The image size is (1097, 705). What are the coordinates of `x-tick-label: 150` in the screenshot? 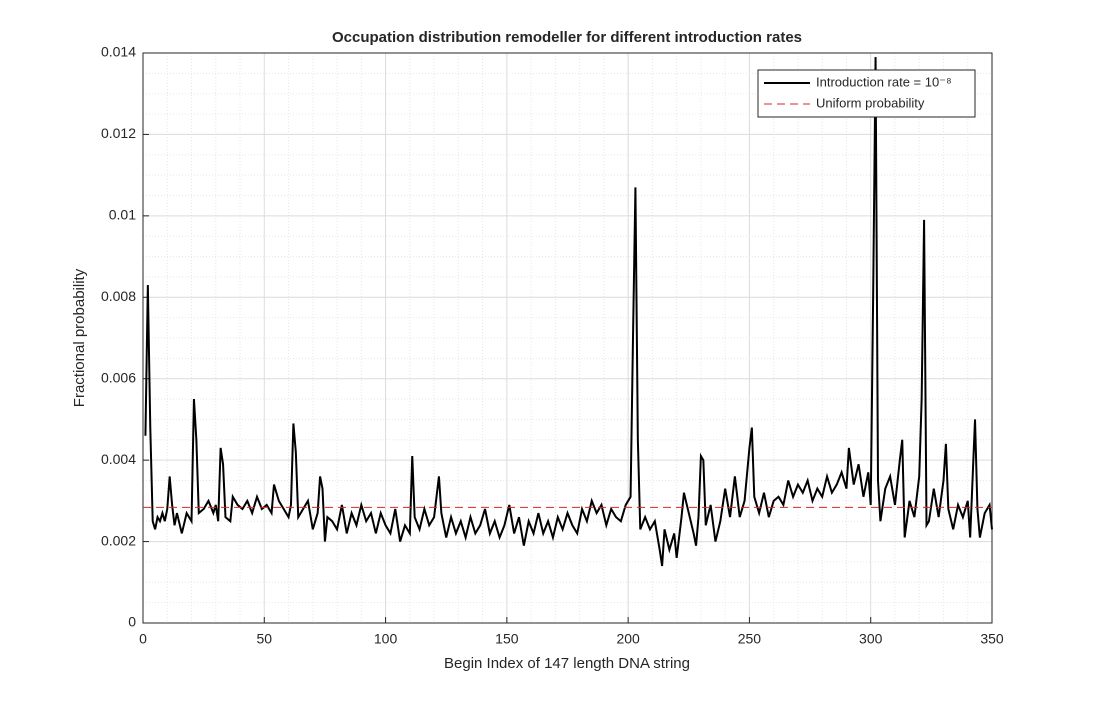 It's located at (507, 639).